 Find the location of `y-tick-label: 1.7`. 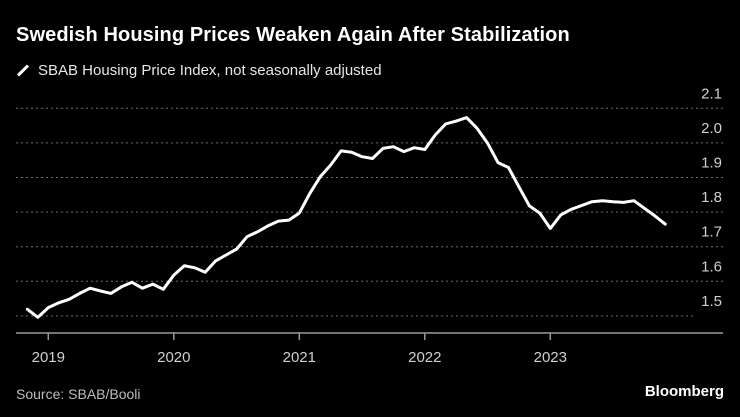

y-tick-label: 1.7 is located at coordinates (711, 232).